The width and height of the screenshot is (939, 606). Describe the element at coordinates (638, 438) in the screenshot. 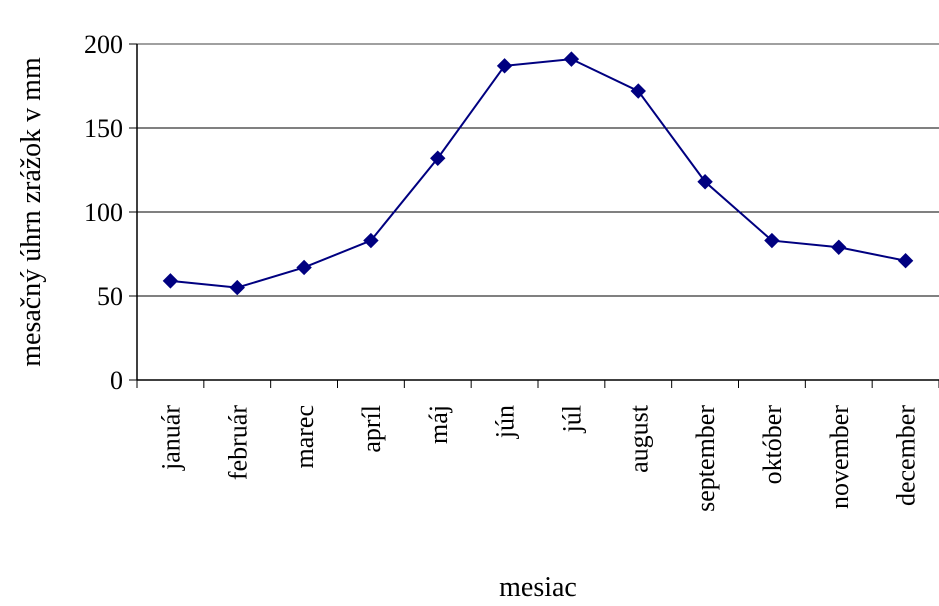

I see `x-tick-label: august` at that location.